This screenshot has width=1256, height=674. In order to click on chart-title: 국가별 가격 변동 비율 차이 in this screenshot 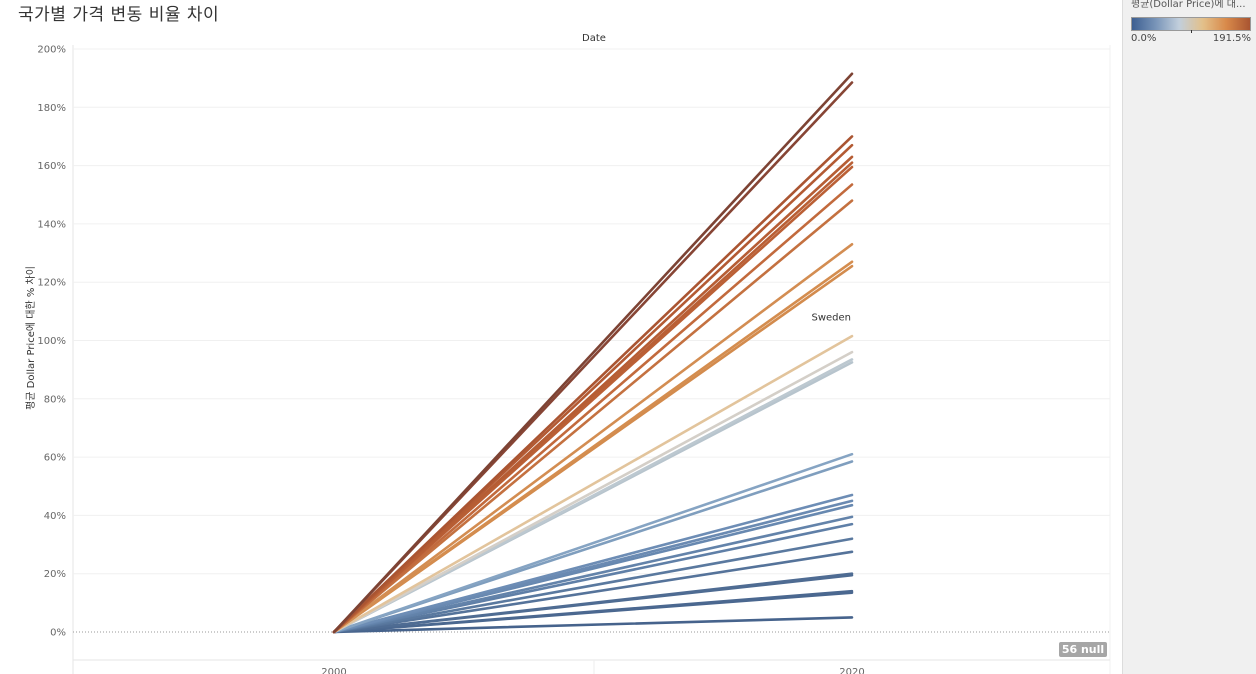, I will do `click(119, 15)`.